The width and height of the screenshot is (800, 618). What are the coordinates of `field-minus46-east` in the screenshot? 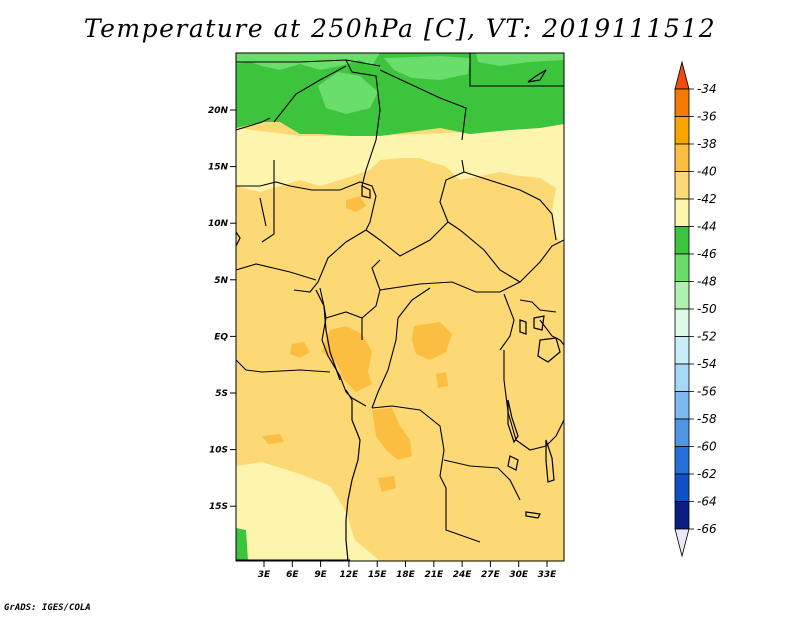 It's located at (520, 59).